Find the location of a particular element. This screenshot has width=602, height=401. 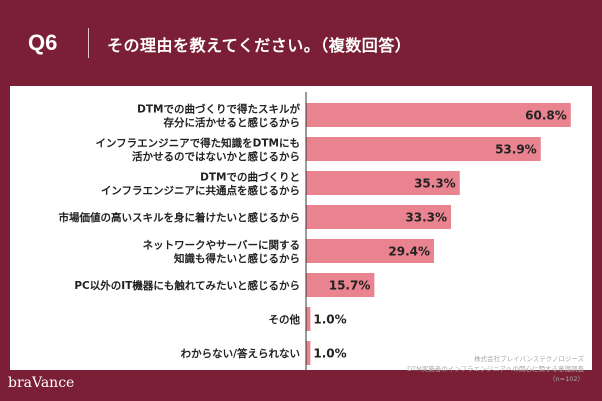

value-label-2: 35.3% is located at coordinates (435, 184).